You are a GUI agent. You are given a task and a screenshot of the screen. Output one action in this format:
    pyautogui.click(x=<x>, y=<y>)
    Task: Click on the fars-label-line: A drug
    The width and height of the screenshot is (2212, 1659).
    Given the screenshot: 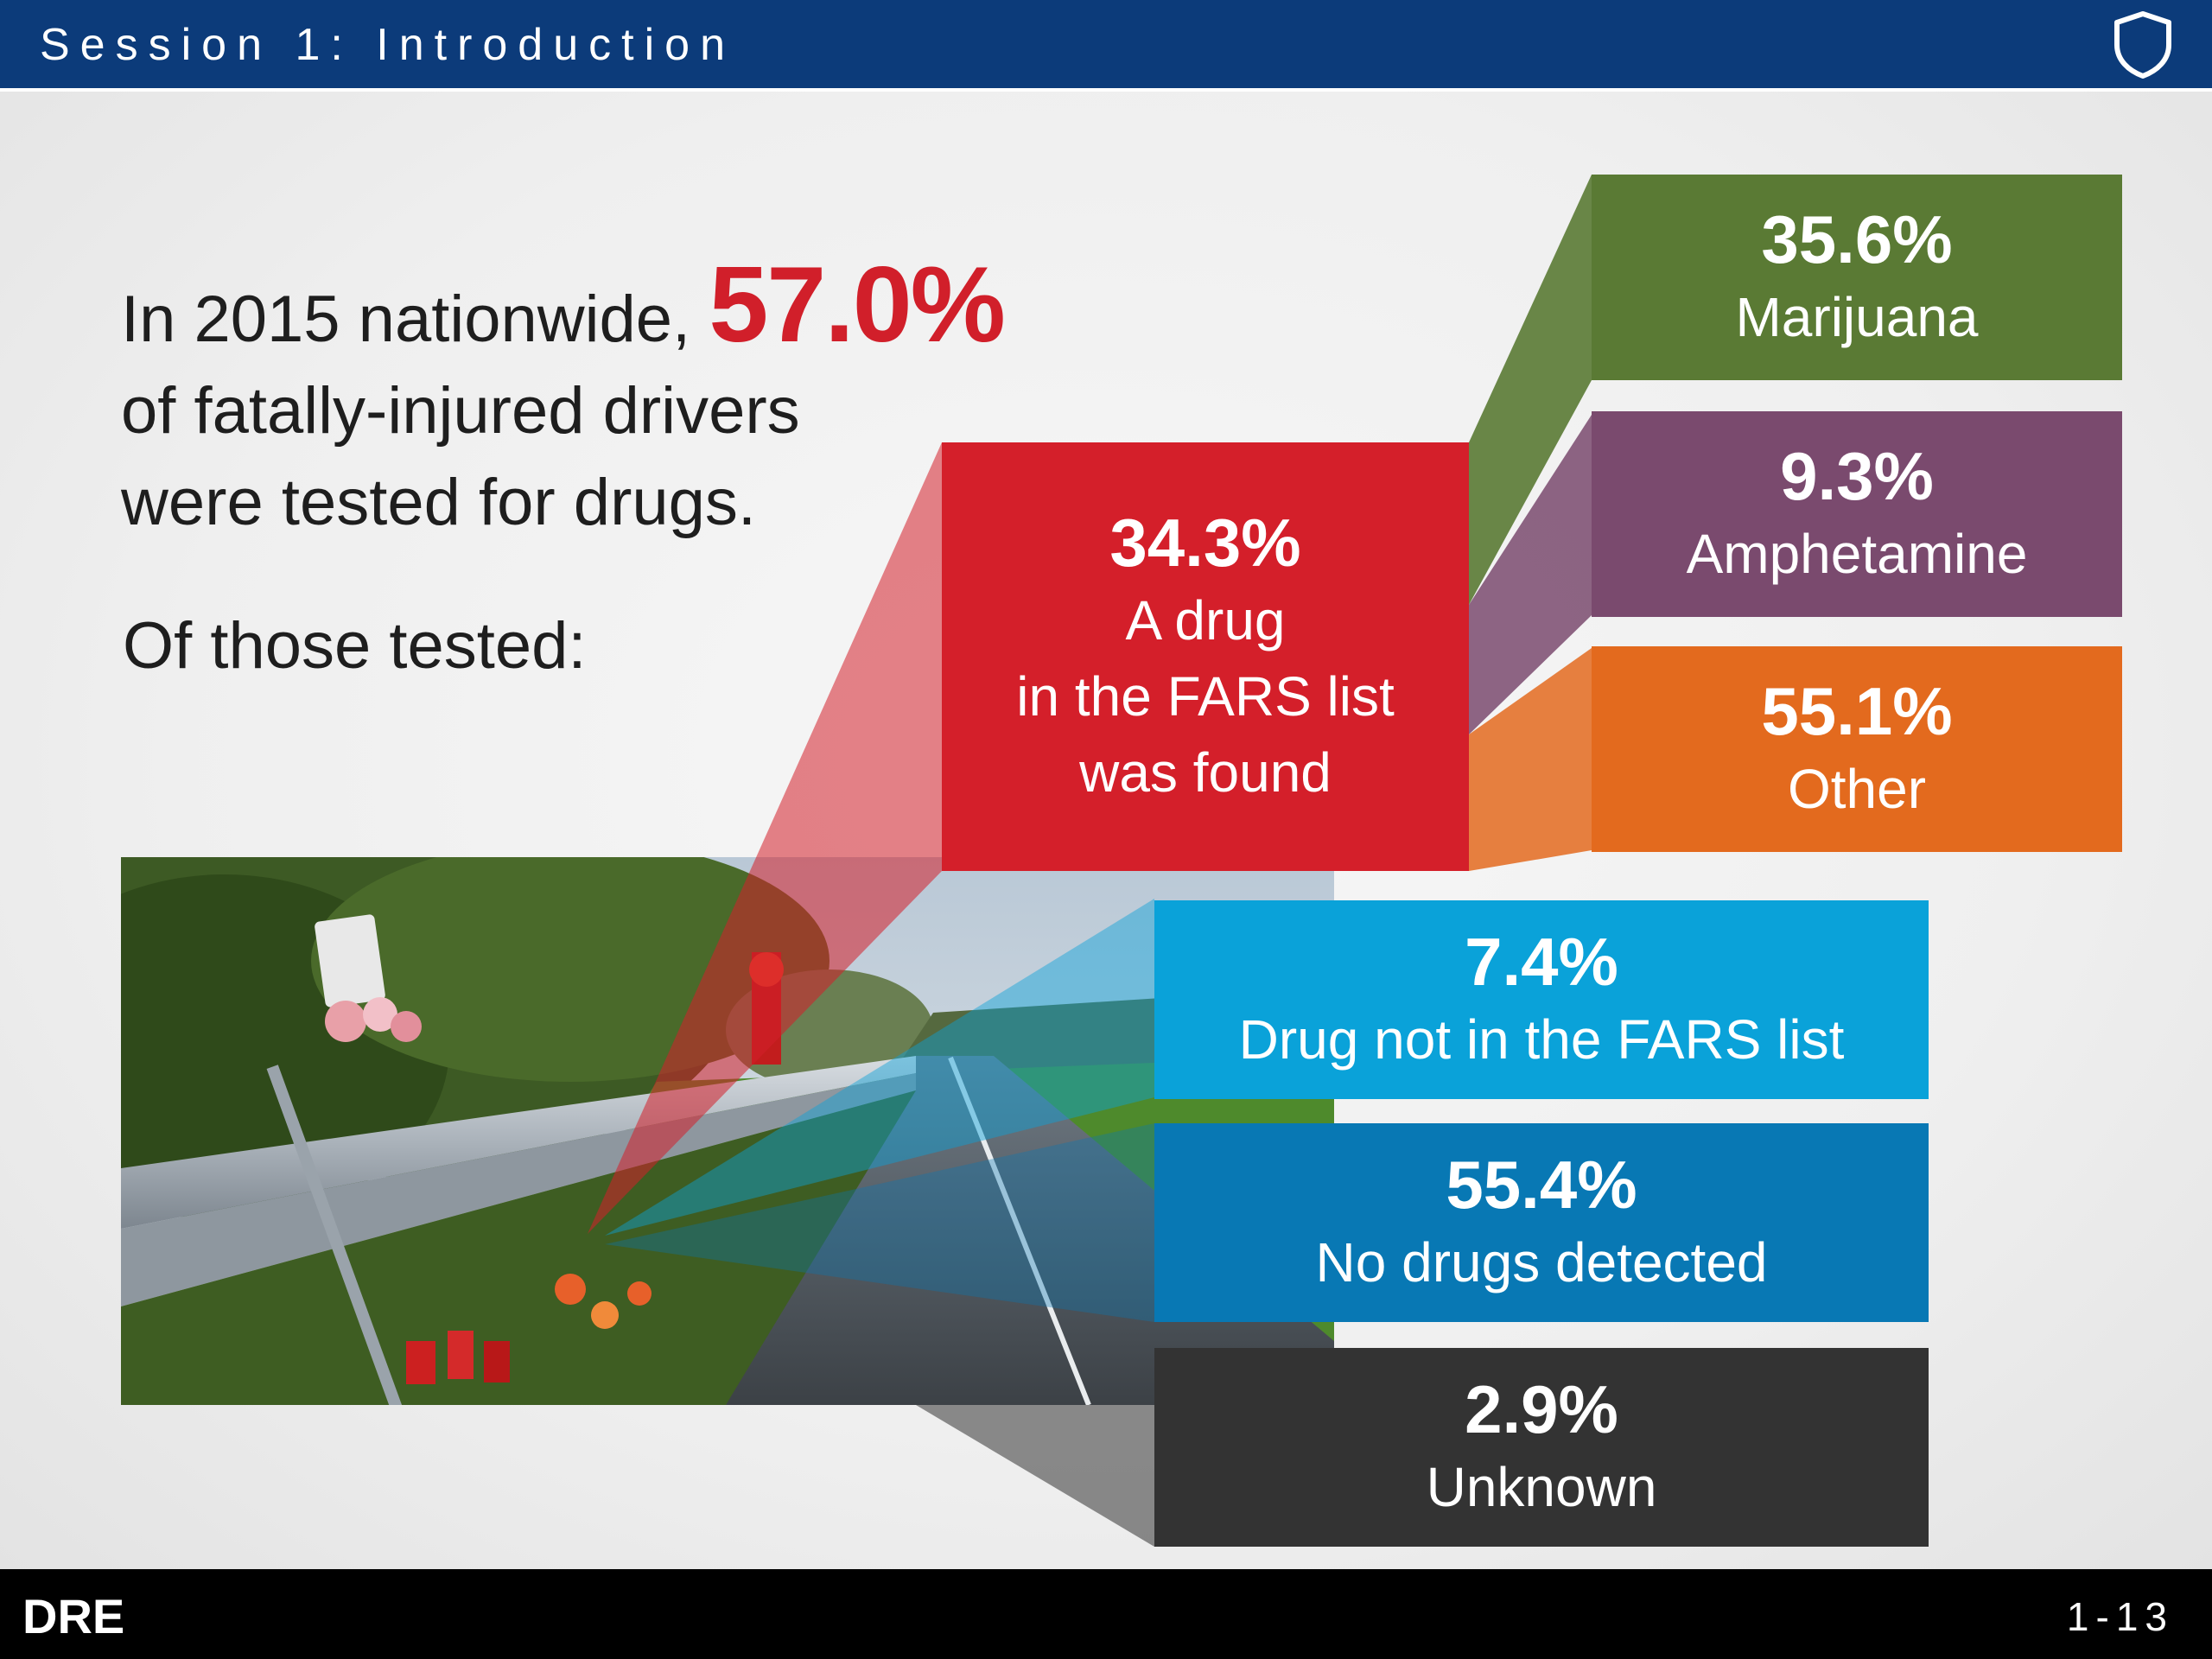 What is the action you would take?
    pyautogui.click(x=1205, y=620)
    